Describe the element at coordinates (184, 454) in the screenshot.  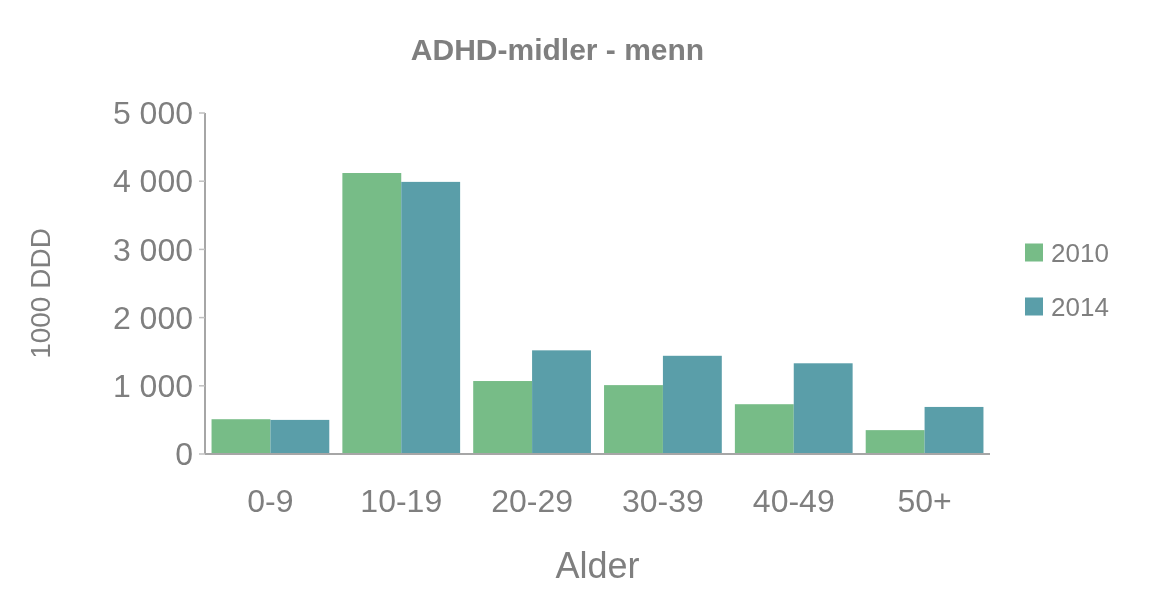
I see `y-tick-label: 0` at that location.